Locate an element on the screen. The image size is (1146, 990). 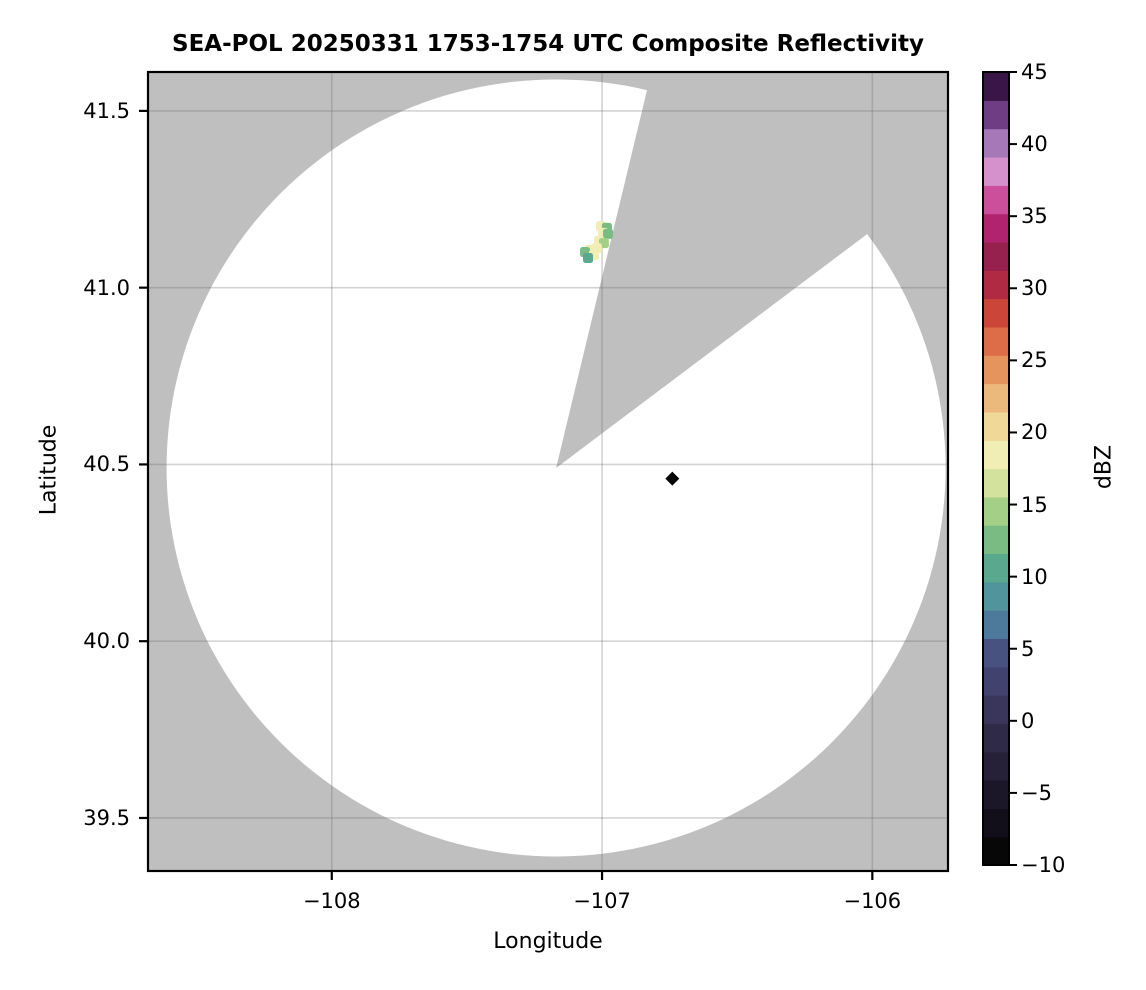
colorbar-border is located at coordinates (996, 468).